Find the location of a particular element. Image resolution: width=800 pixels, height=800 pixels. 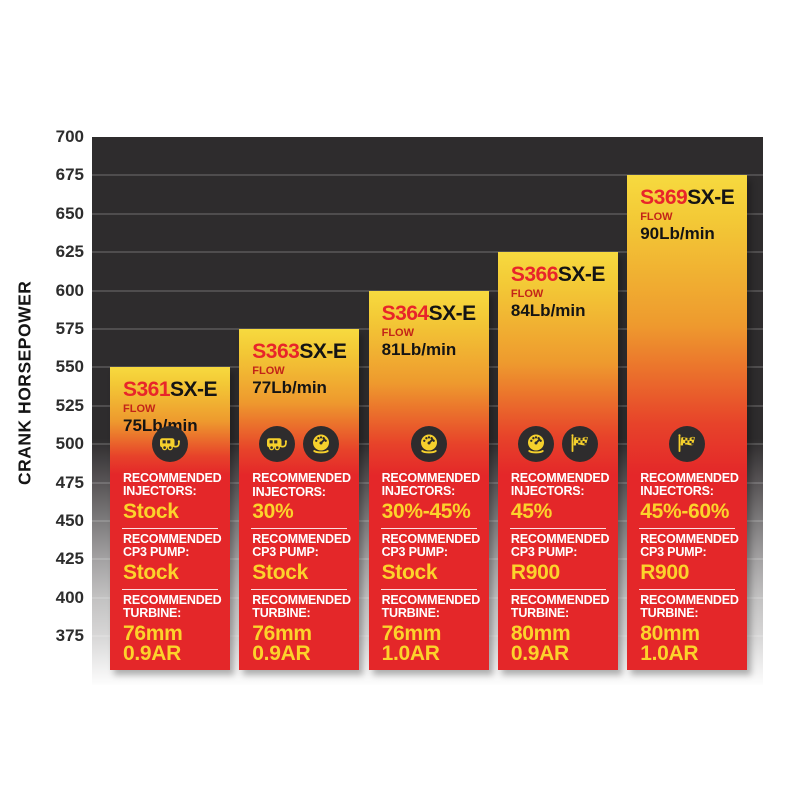

spec-section: RECOMMENDED INJECTORS: 30%-45% is located at coordinates (431, 498).